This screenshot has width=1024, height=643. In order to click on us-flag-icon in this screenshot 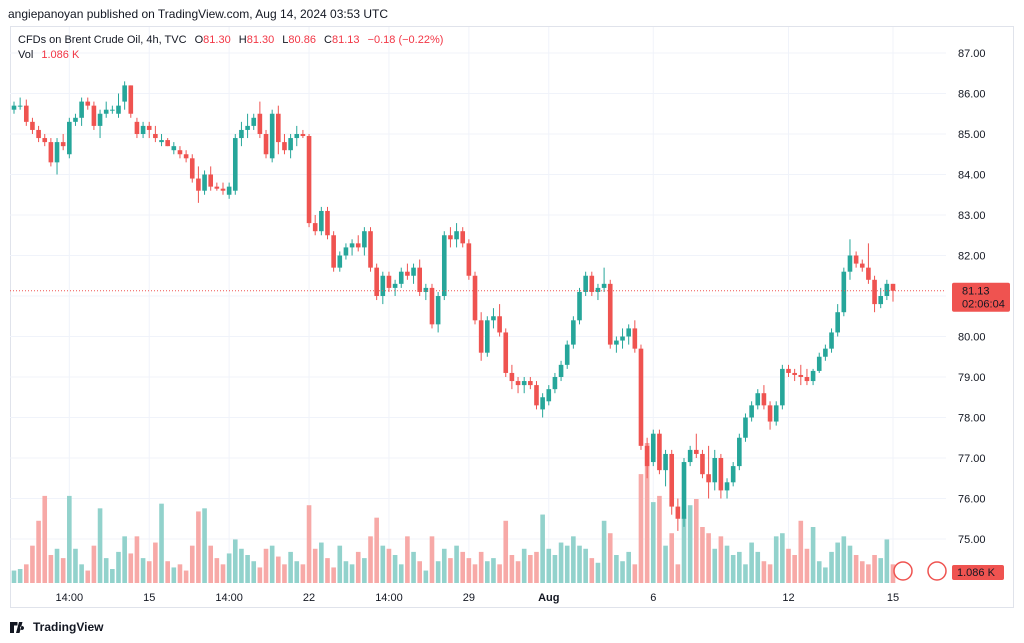, I will do `click(937, 571)`.